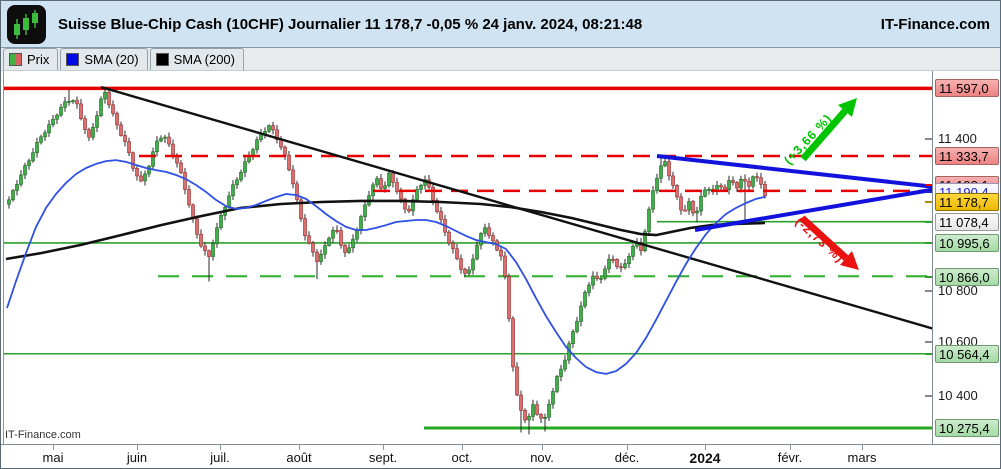 The image size is (1001, 469). What do you see at coordinates (967, 428) in the screenshot?
I see `price-badge-green: 10 275,4` at bounding box center [967, 428].